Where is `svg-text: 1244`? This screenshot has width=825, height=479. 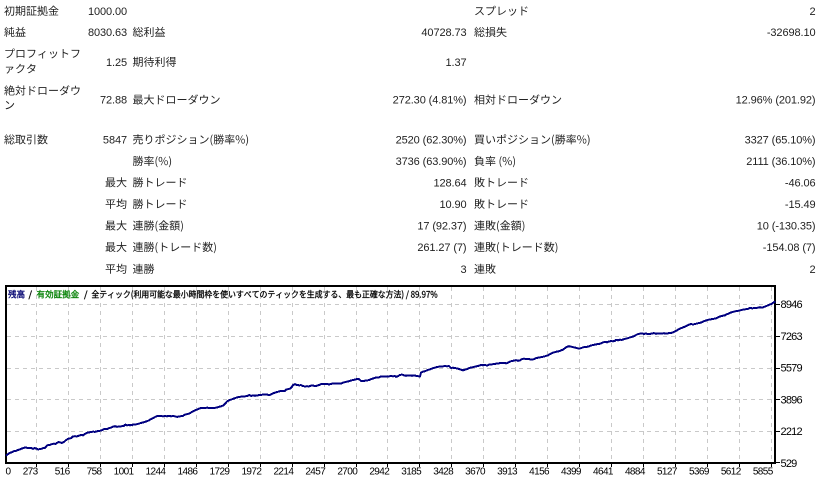
svg-text: 1244 is located at coordinates (156, 472).